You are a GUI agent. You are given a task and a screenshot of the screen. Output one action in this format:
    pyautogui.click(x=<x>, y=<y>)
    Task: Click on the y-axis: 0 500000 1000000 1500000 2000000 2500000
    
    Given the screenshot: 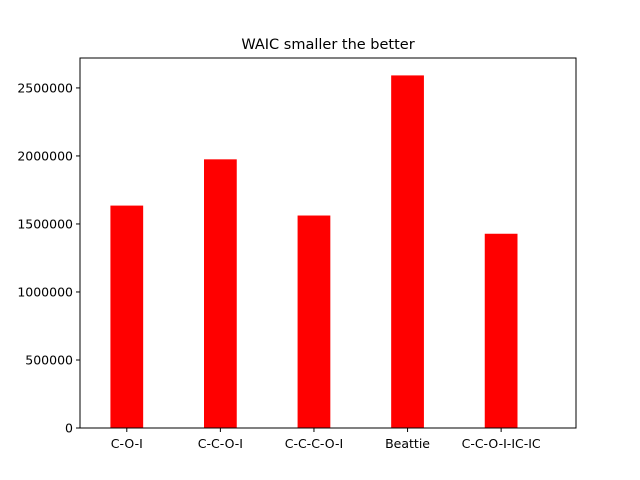 What is the action you would take?
    pyautogui.click(x=48, y=258)
    